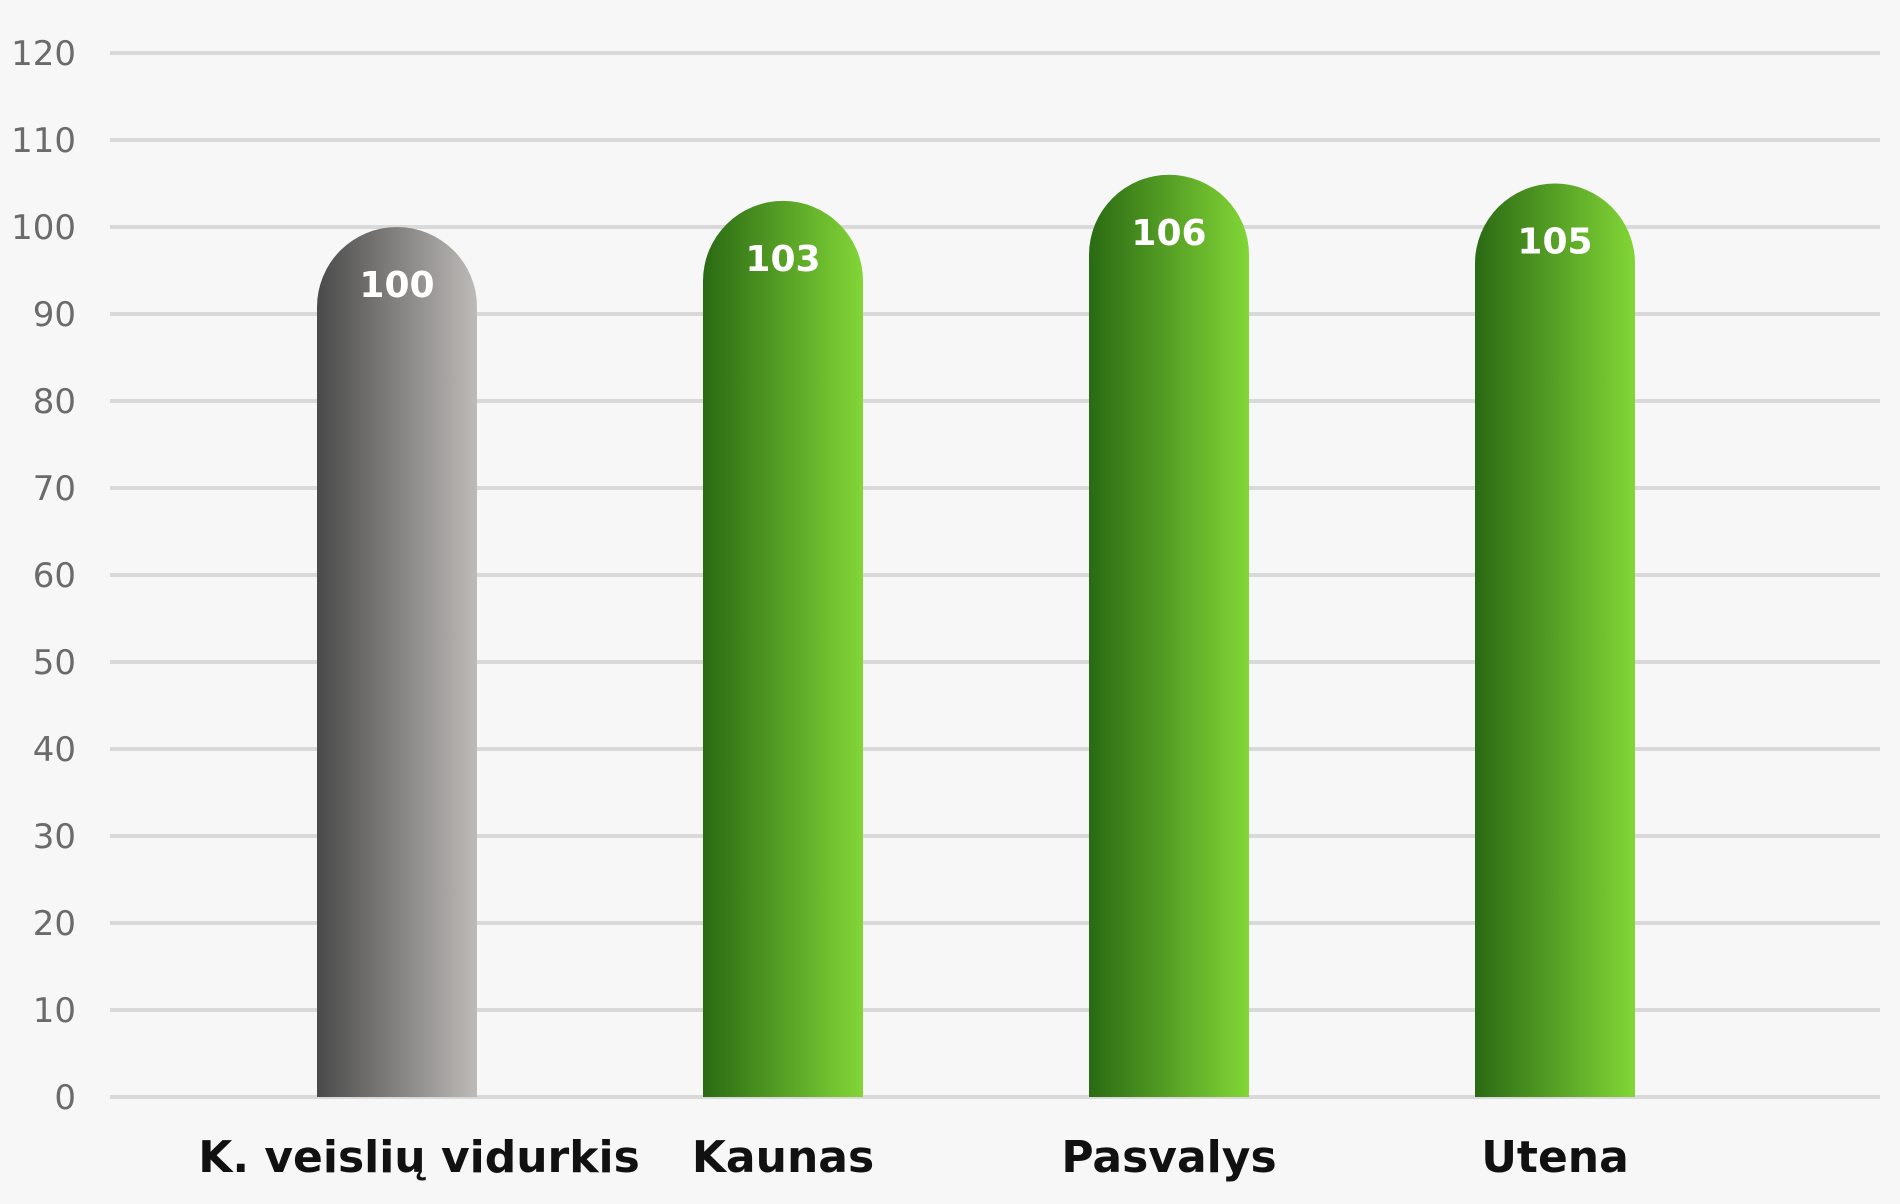 The height and width of the screenshot is (1204, 1900). Describe the element at coordinates (419, 1157) in the screenshot. I see `x-category-label-0: K. veislių vidurkis` at that location.